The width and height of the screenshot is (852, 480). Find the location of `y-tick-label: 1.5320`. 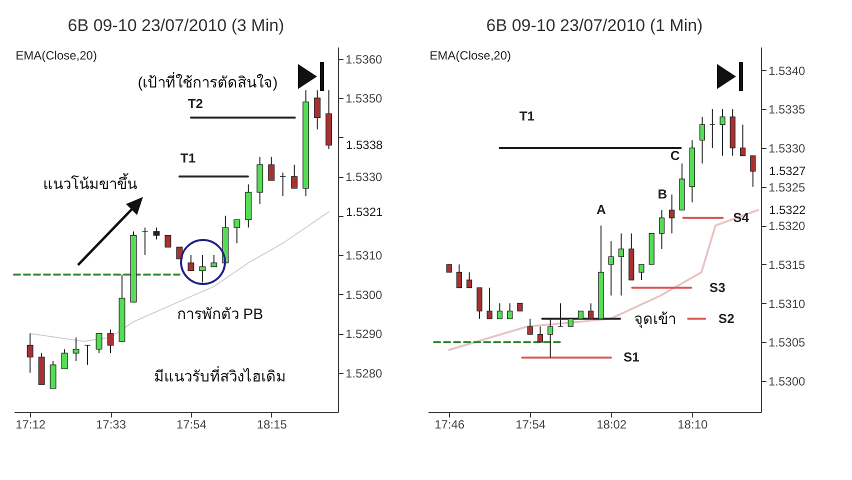

y-tick-label: 1.5320 is located at coordinates (787, 226).